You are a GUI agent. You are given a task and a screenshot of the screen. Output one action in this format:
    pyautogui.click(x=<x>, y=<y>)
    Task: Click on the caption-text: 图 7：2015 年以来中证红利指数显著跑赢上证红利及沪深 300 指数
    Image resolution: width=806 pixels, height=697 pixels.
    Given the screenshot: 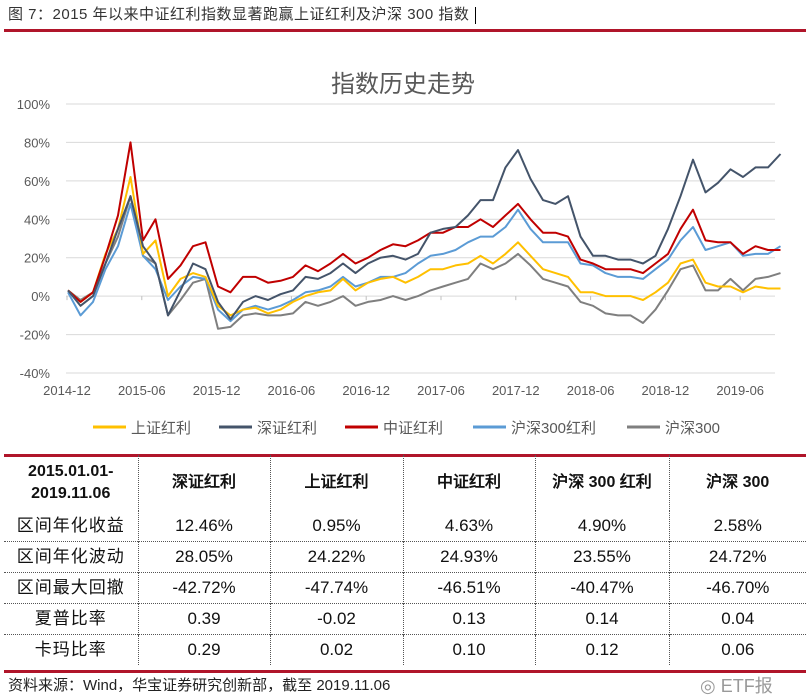 What is the action you would take?
    pyautogui.click(x=239, y=14)
    